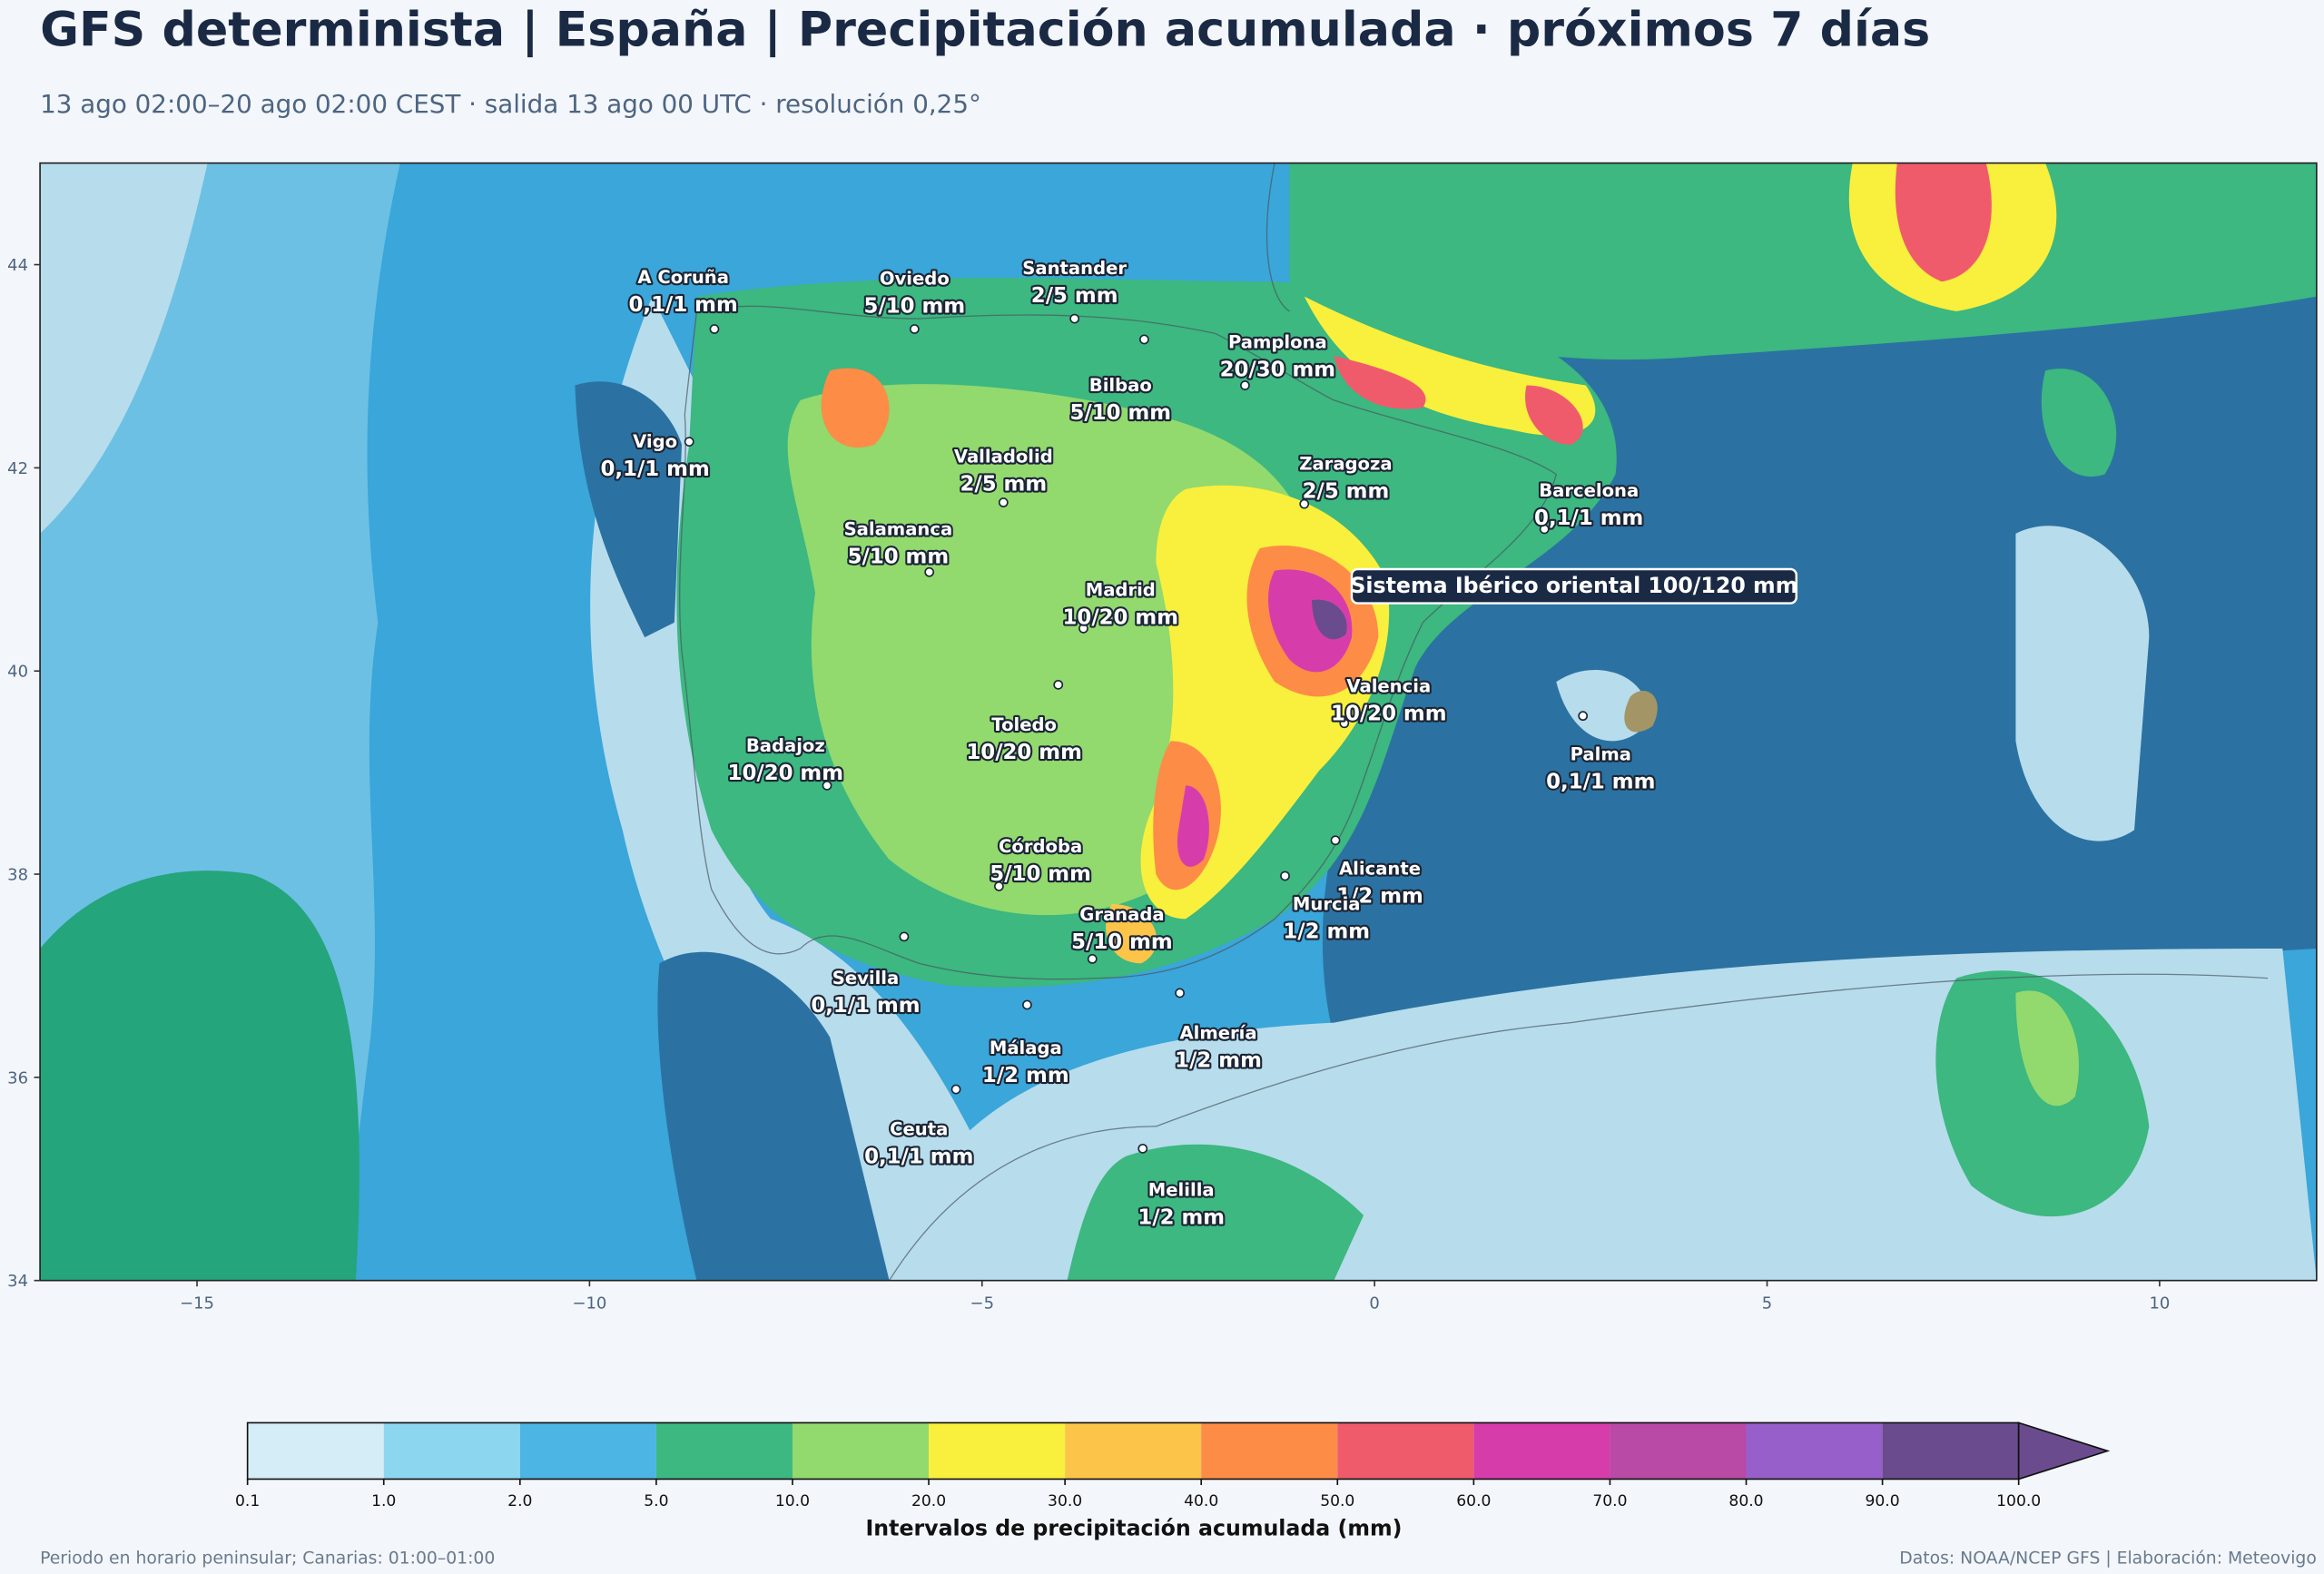 Image resolution: width=2324 pixels, height=1574 pixels. What do you see at coordinates (1026, 1048) in the screenshot?
I see `city-name: Málaga` at bounding box center [1026, 1048].